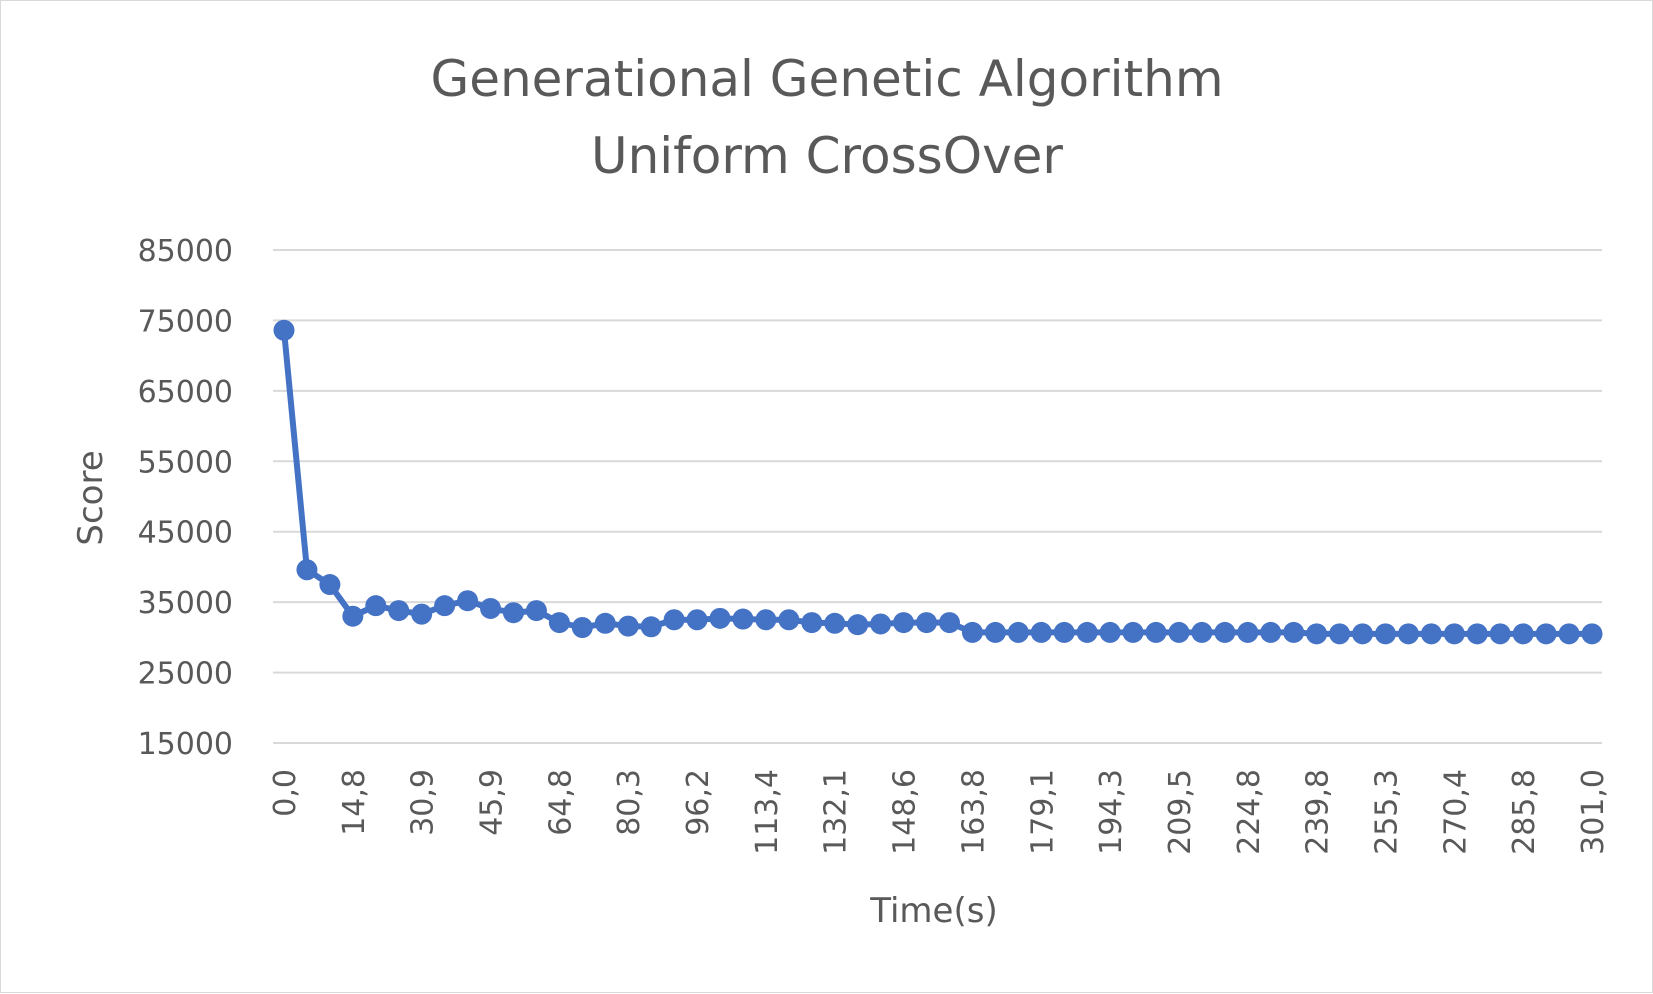 This screenshot has height=994, width=1653. What do you see at coordinates (698, 802) in the screenshot?
I see `x-tick-label: 96,2` at bounding box center [698, 802].